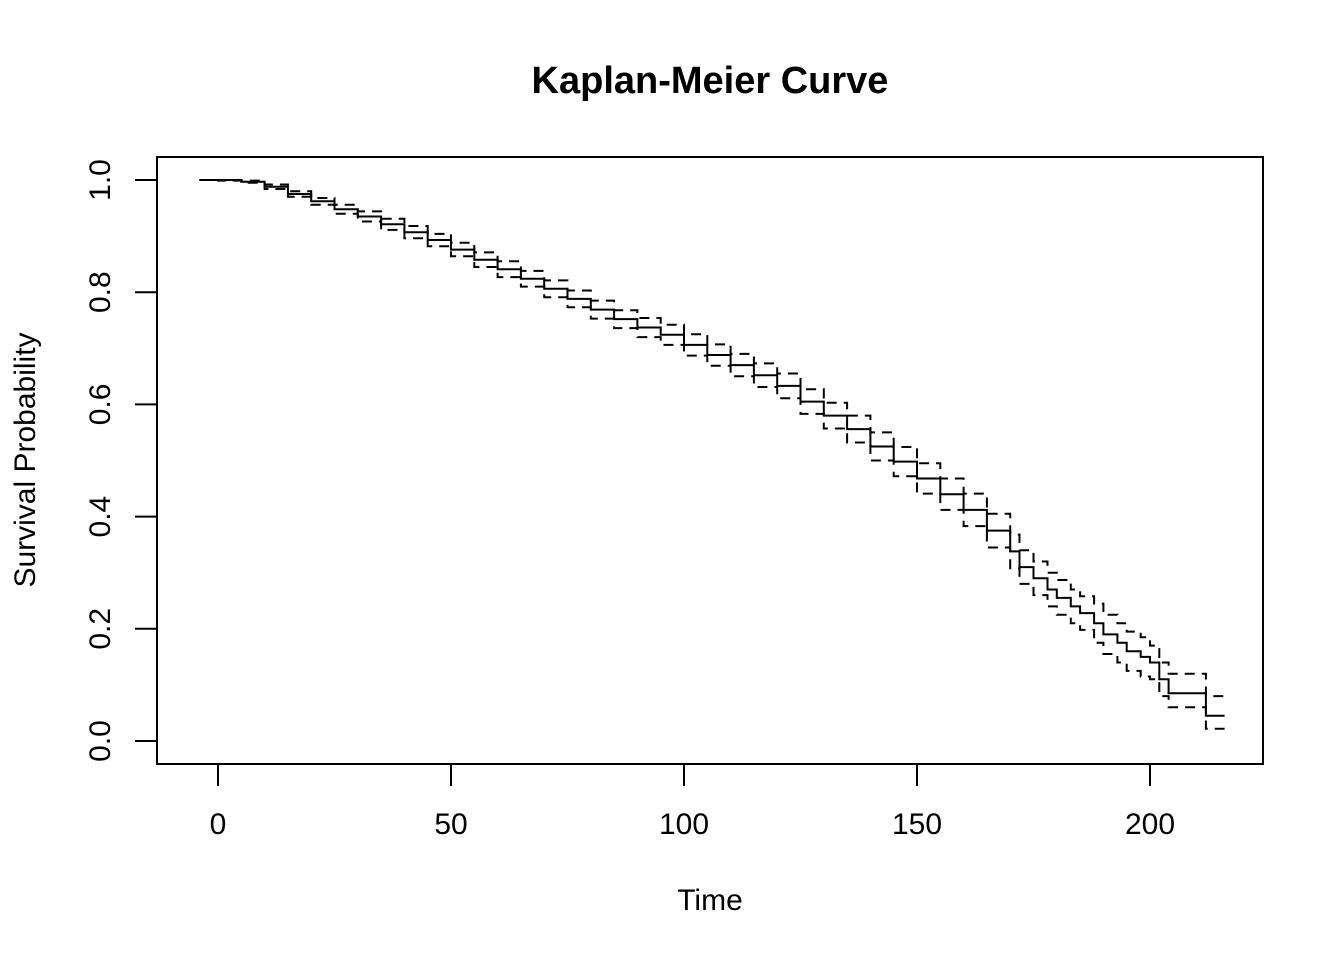 This screenshot has height=960, width=1344. What do you see at coordinates (100, 741) in the screenshot?
I see `y-tick-label: 0.0` at bounding box center [100, 741].